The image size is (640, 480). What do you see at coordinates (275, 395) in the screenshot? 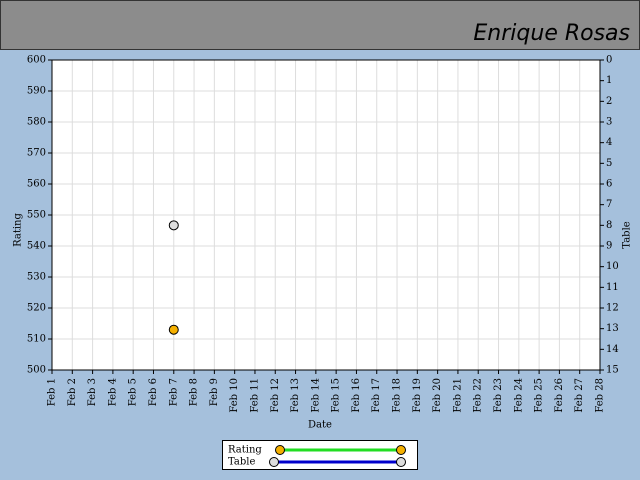
I see `x-tick-label: Feb 12` at bounding box center [275, 395].